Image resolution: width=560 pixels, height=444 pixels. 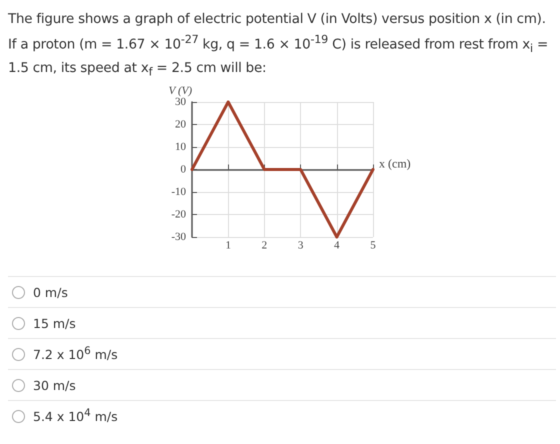 I want to click on x-axis-title: x (cm), so click(x=395, y=163).